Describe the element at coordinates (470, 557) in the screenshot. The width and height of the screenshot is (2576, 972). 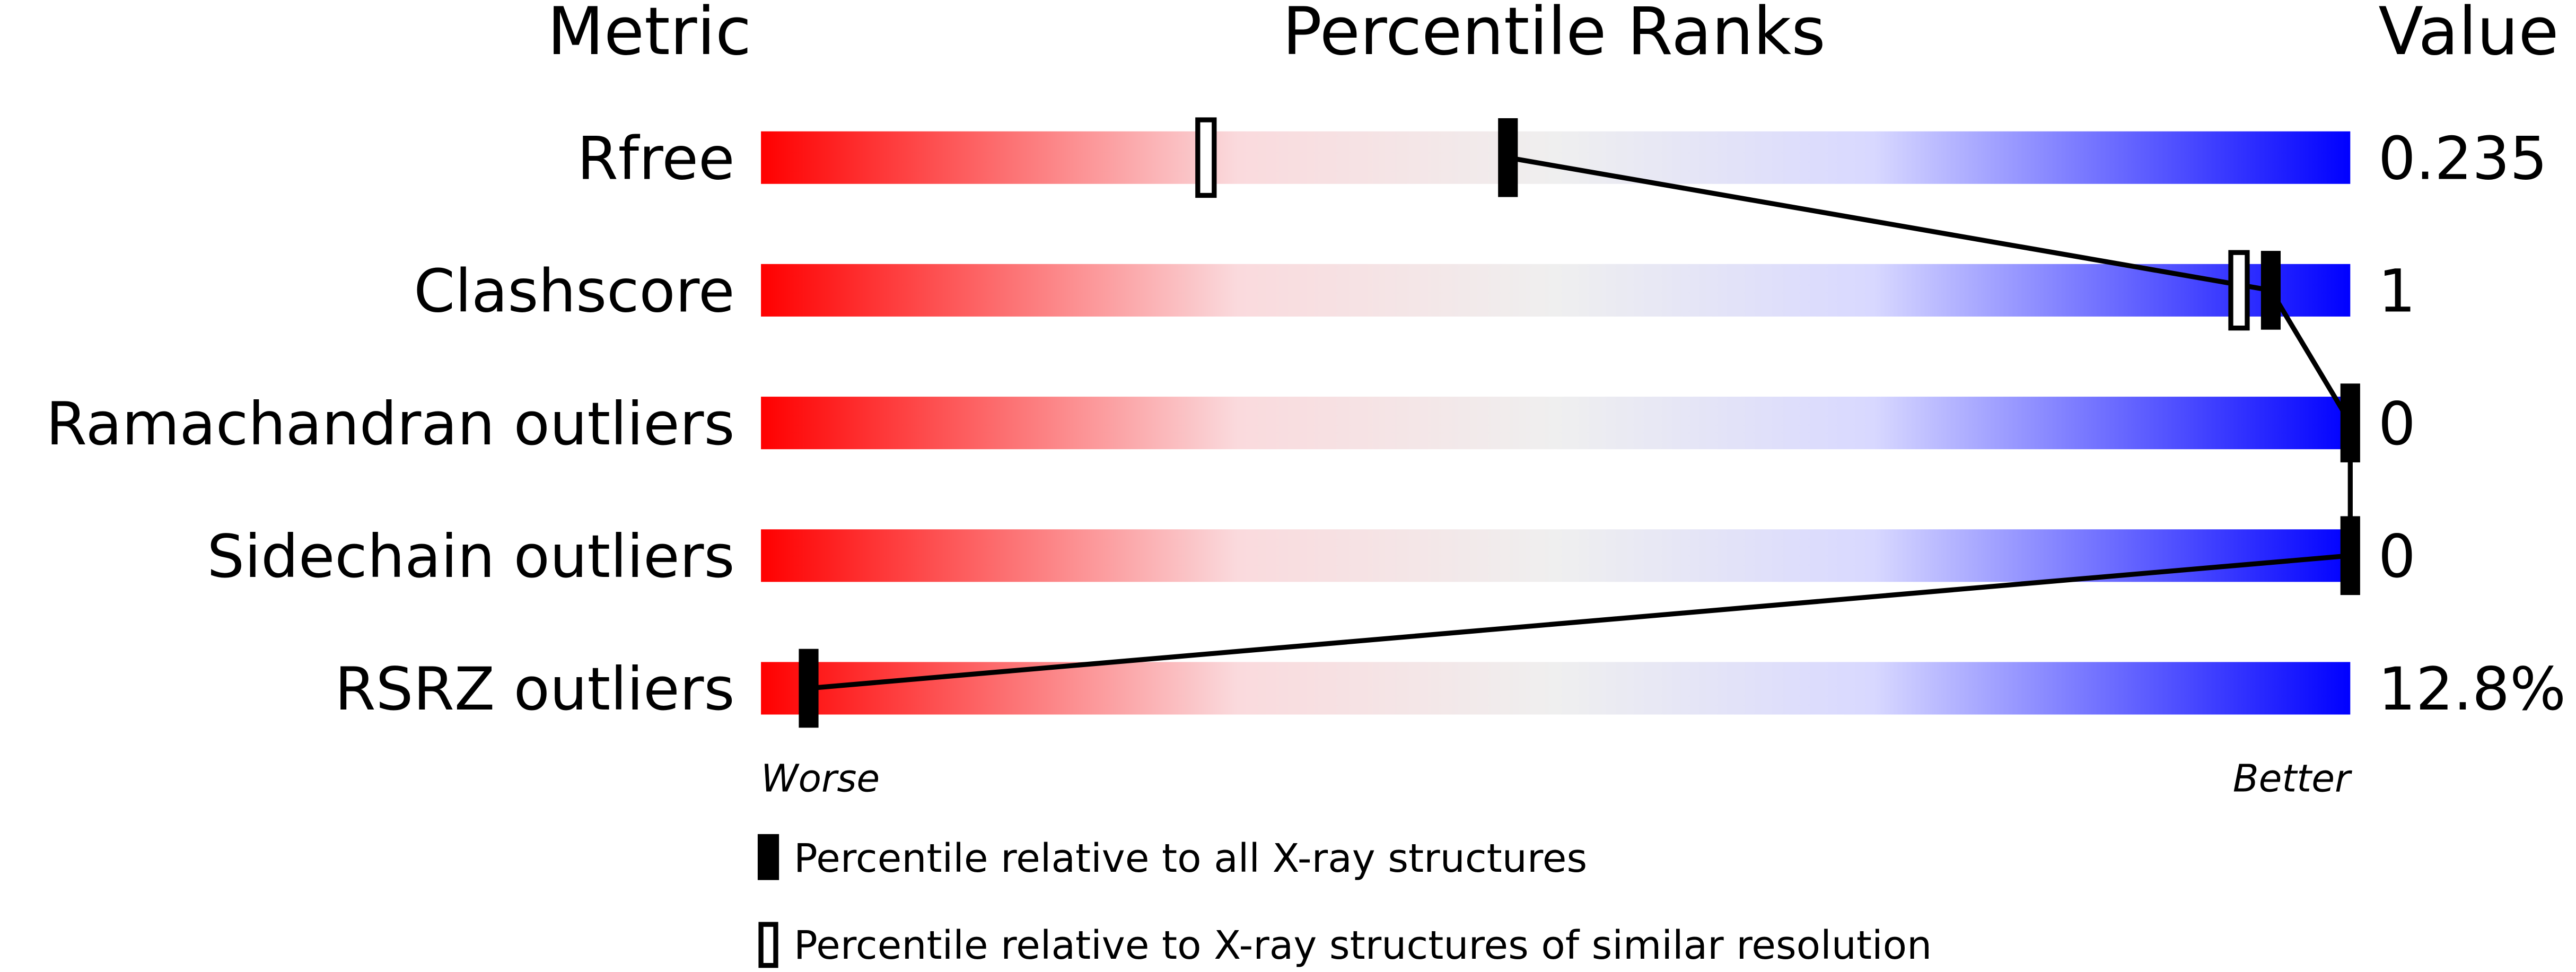
I see `metric-label: Sidechain outliers` at that location.